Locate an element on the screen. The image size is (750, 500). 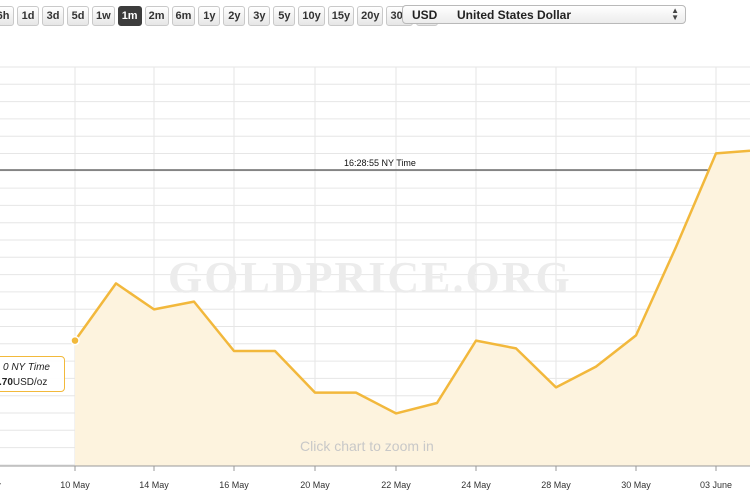
select-arrows-icon: ▲ ▼ is located at coordinates (675, 14).